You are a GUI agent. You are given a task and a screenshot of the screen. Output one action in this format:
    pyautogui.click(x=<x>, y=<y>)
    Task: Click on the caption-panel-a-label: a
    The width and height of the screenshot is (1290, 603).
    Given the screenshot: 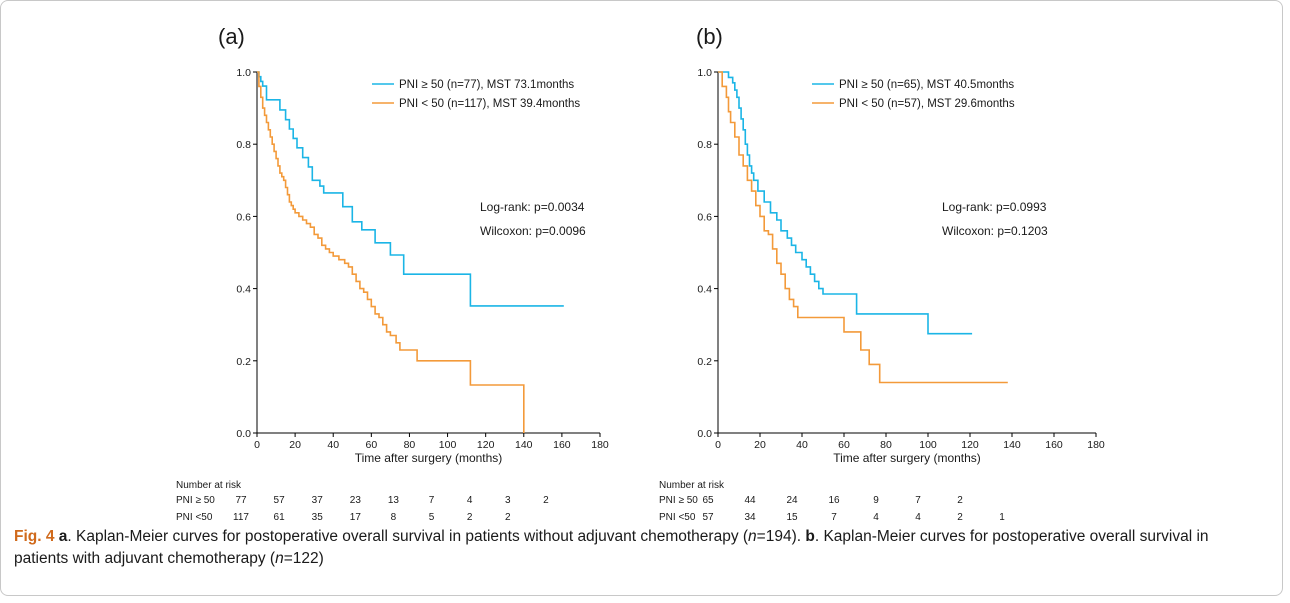 What is the action you would take?
    pyautogui.click(x=63, y=536)
    